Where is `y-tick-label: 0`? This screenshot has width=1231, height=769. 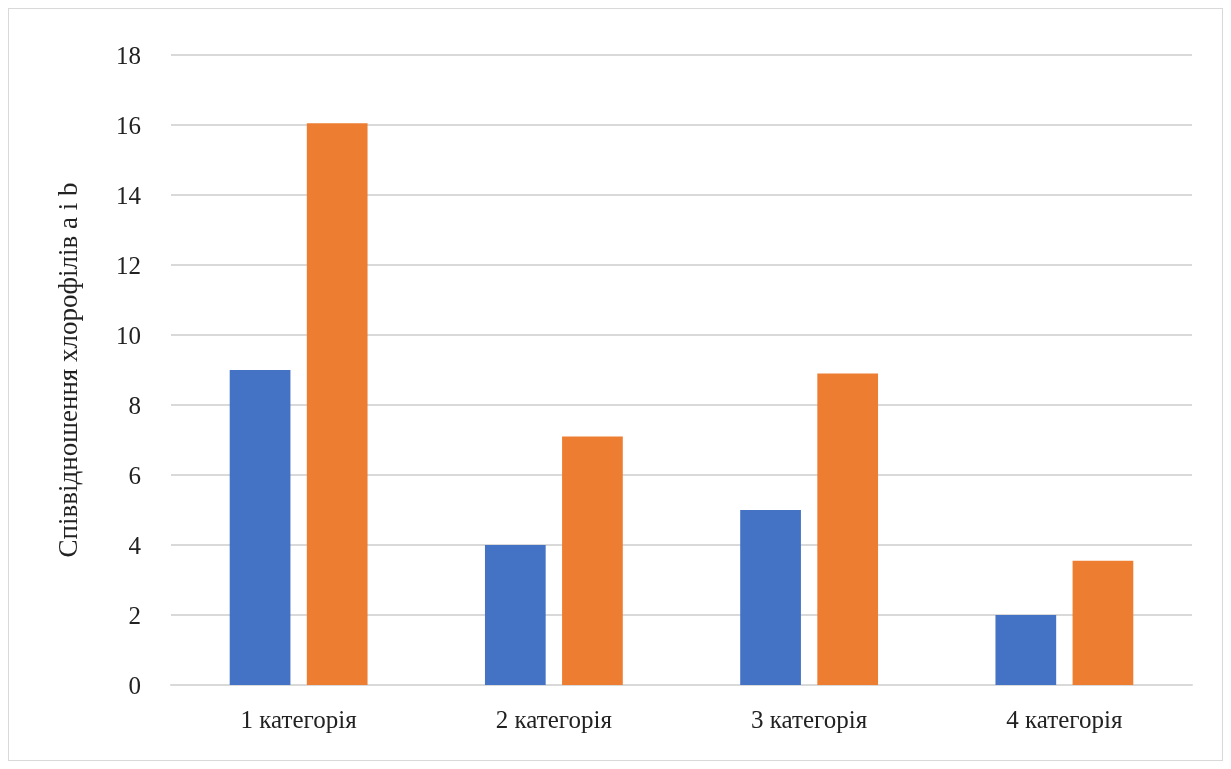 y-tick-label: 0 is located at coordinates (134, 685).